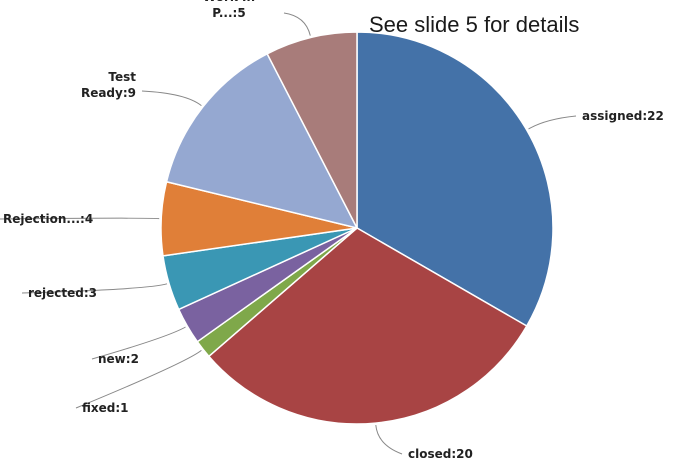 The image size is (682, 461). I want to click on slice-label: Rejection...:4, so click(48, 219).